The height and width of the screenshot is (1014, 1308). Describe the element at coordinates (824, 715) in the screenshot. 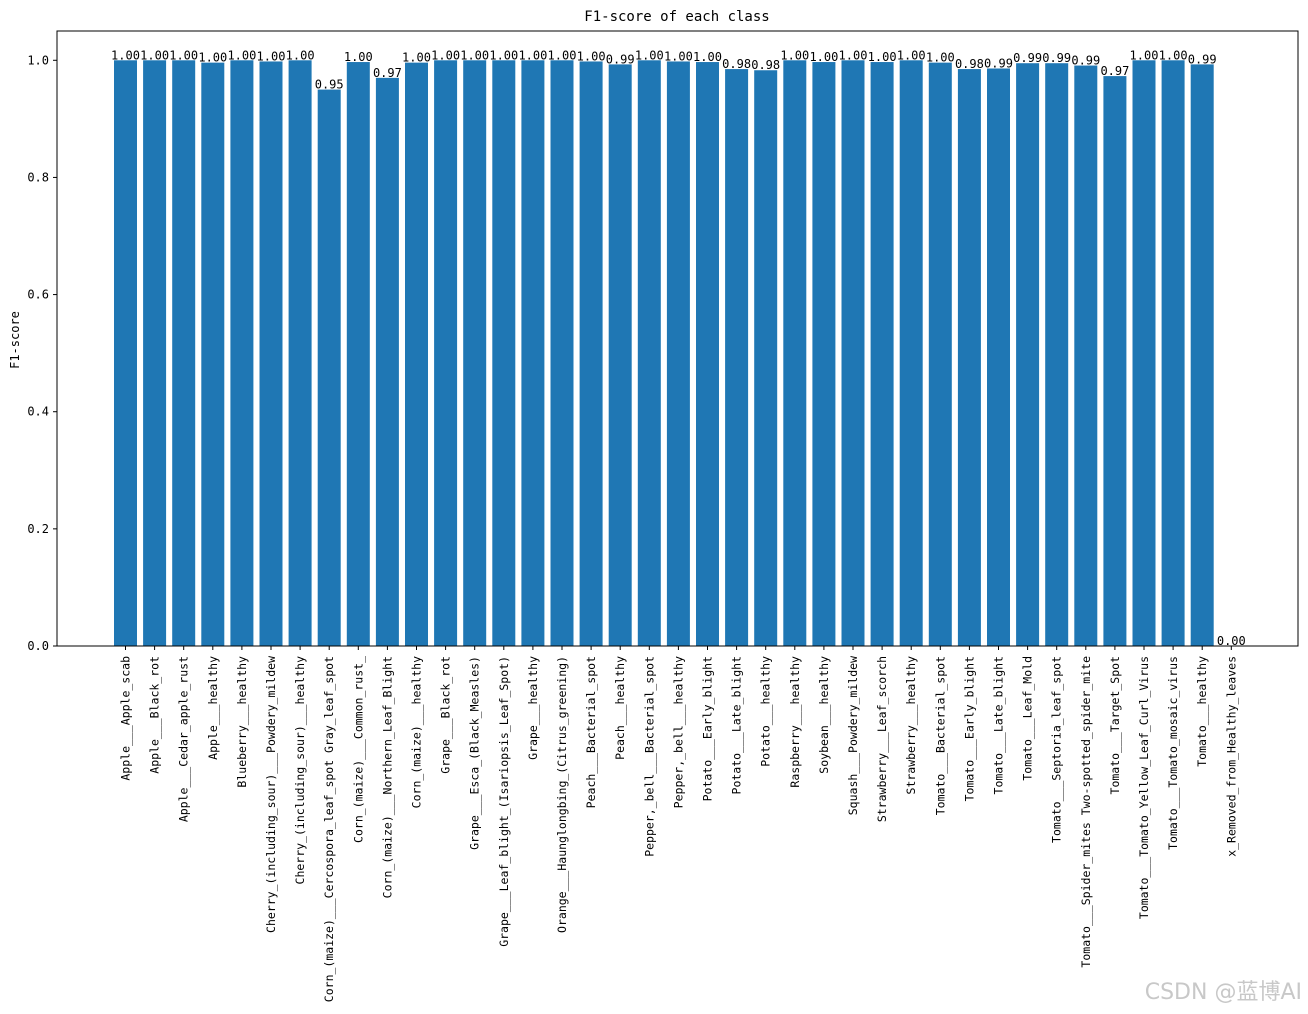

I see `x-tick-label: Soybean___healthy` at that location.